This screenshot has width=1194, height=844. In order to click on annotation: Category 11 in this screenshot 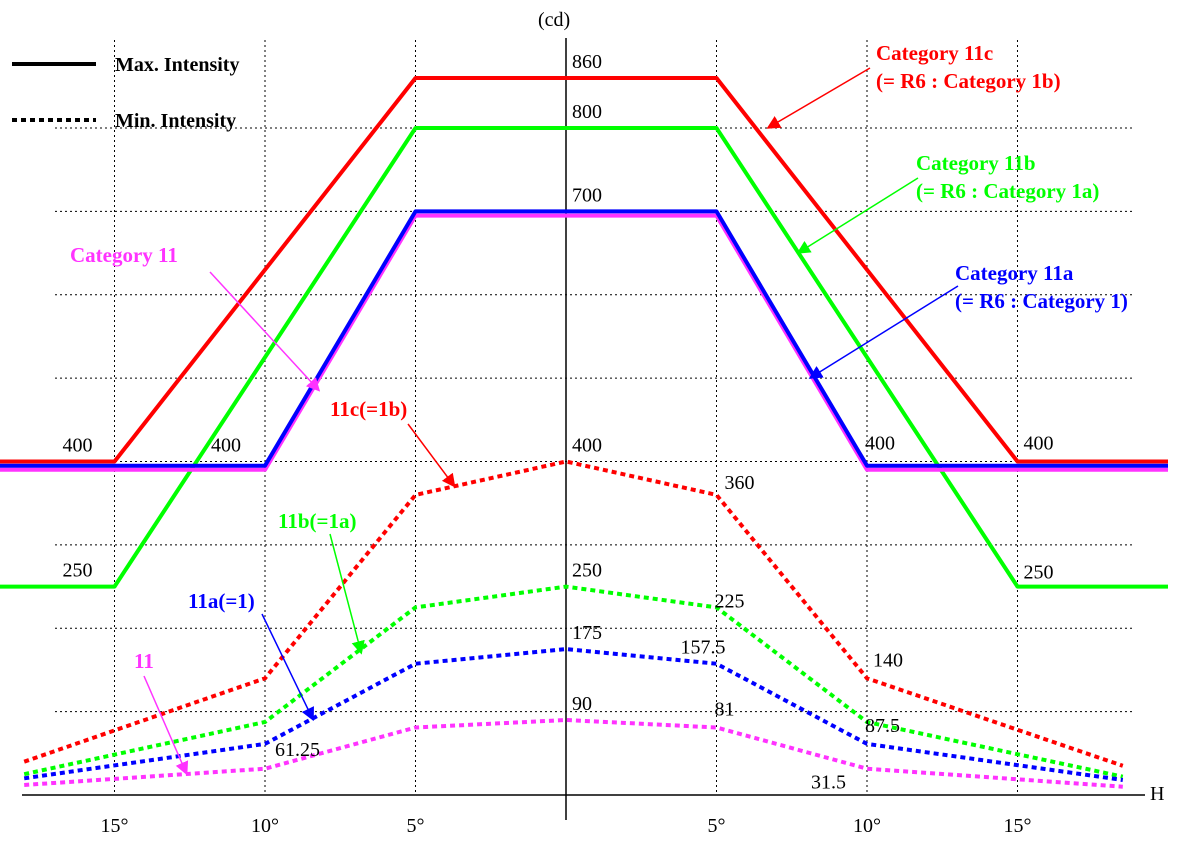, I will do `click(195, 317)`.